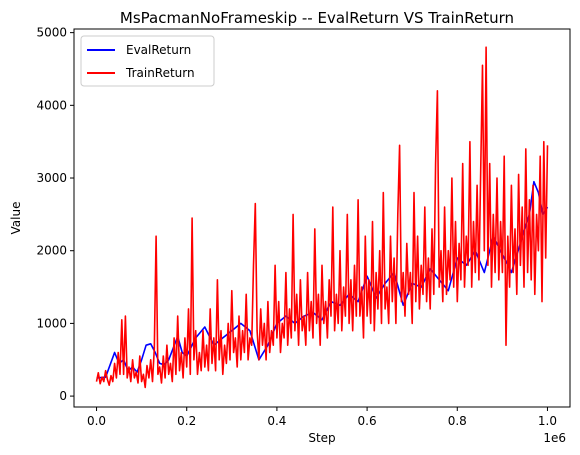 The width and height of the screenshot is (580, 455). What do you see at coordinates (16, 218) in the screenshot?
I see `y-axis-label: Value` at bounding box center [16, 218].